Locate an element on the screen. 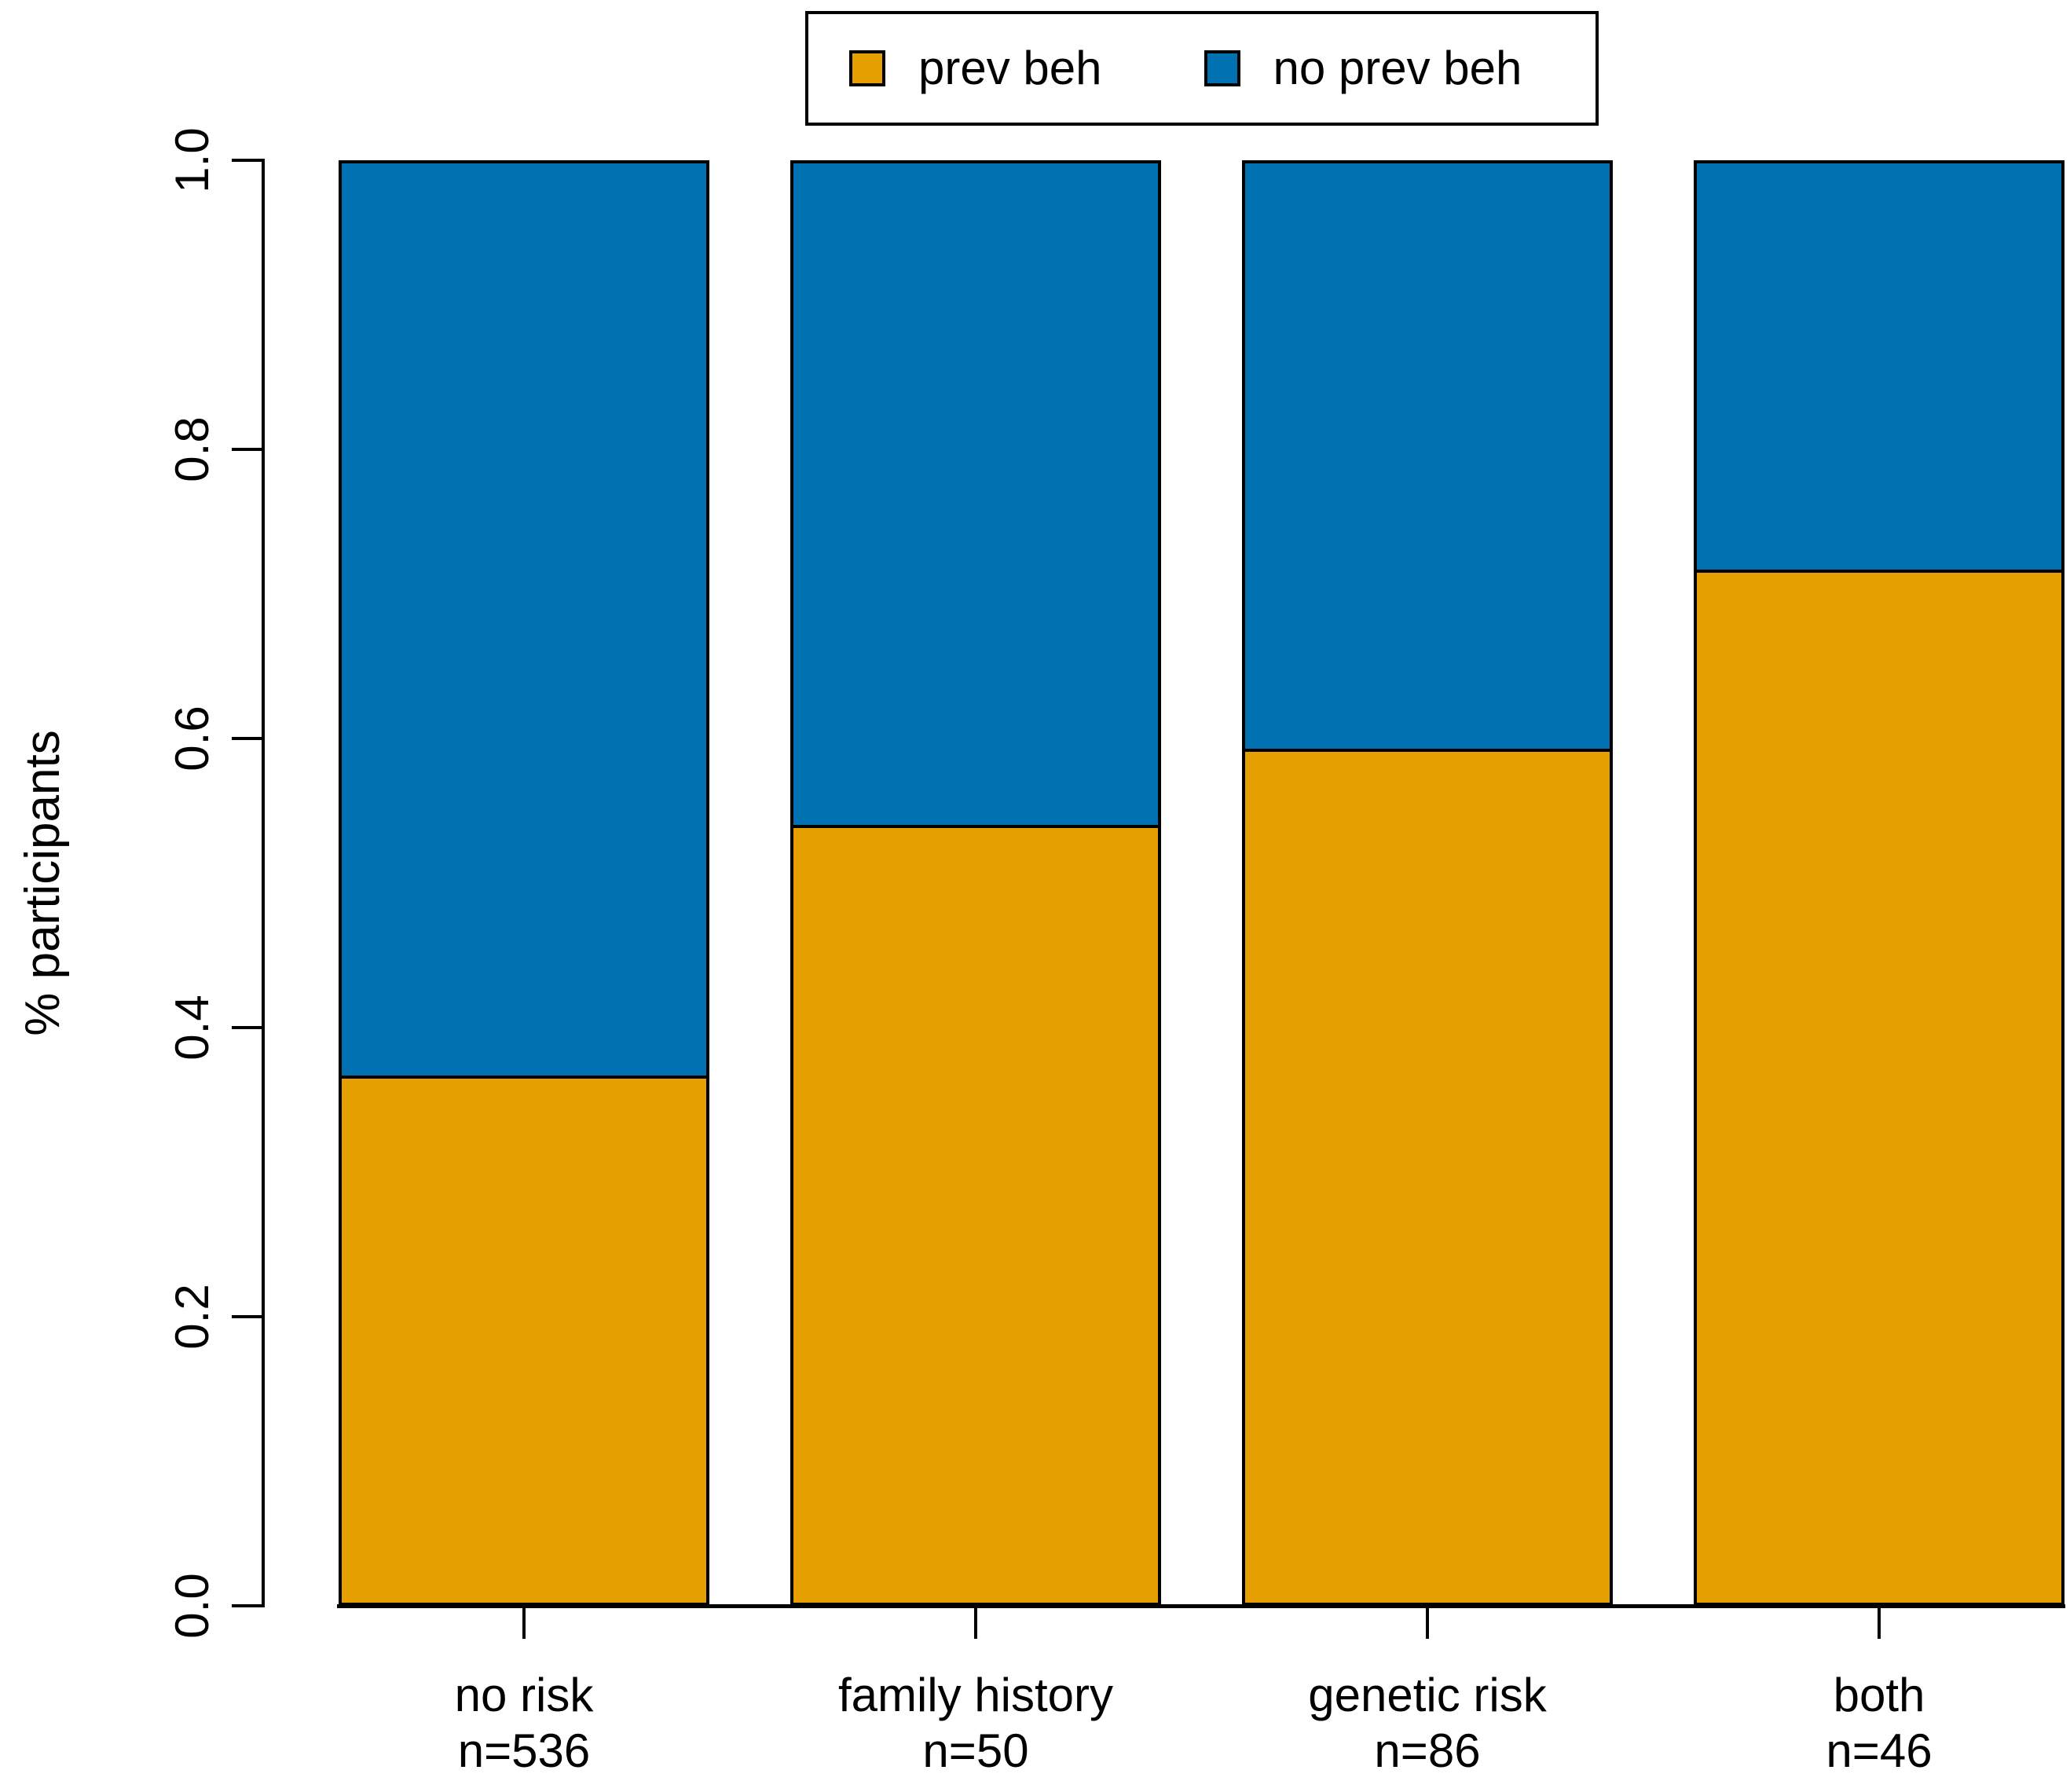 The image size is (2070, 1792). x-category-count: n=46 is located at coordinates (1879, 1750).